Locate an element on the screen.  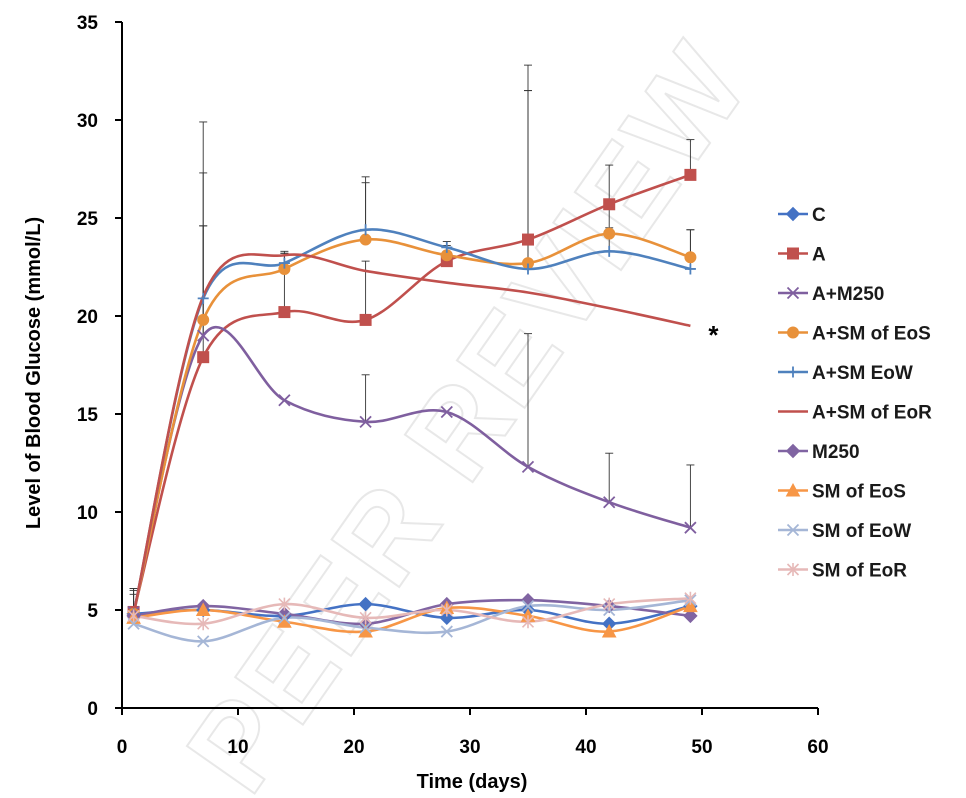
legend-label: SM of EoR is located at coordinates (859, 571).